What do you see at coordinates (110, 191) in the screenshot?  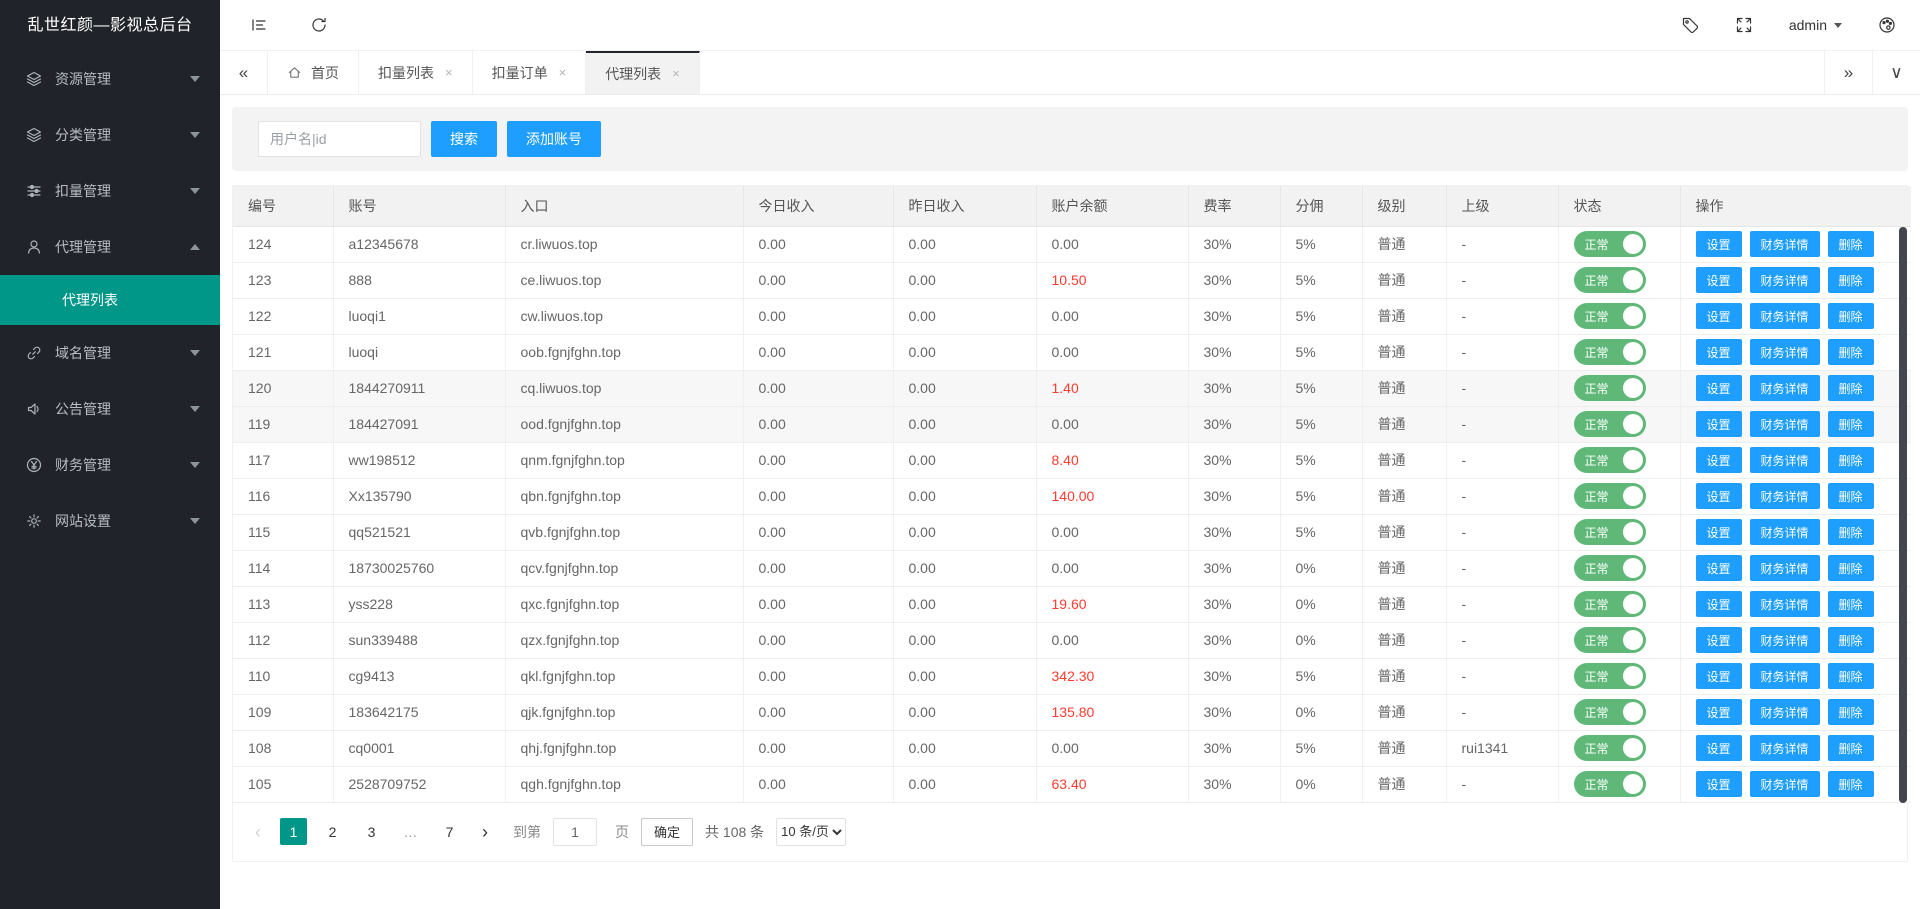 I see `sidebar-item-2: 扣量管理` at bounding box center [110, 191].